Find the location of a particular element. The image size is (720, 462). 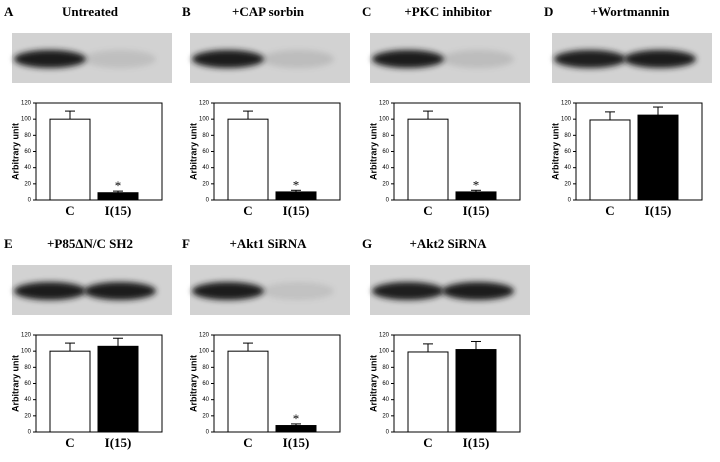

panel-title: +CAP sorbin is located at coordinates (268, 11).